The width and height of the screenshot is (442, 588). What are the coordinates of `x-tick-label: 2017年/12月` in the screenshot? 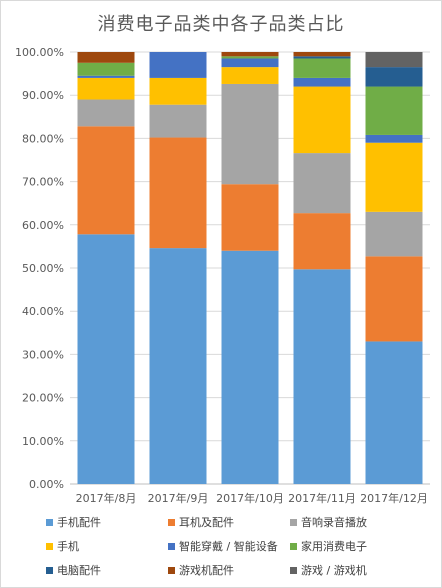 It's located at (394, 498).